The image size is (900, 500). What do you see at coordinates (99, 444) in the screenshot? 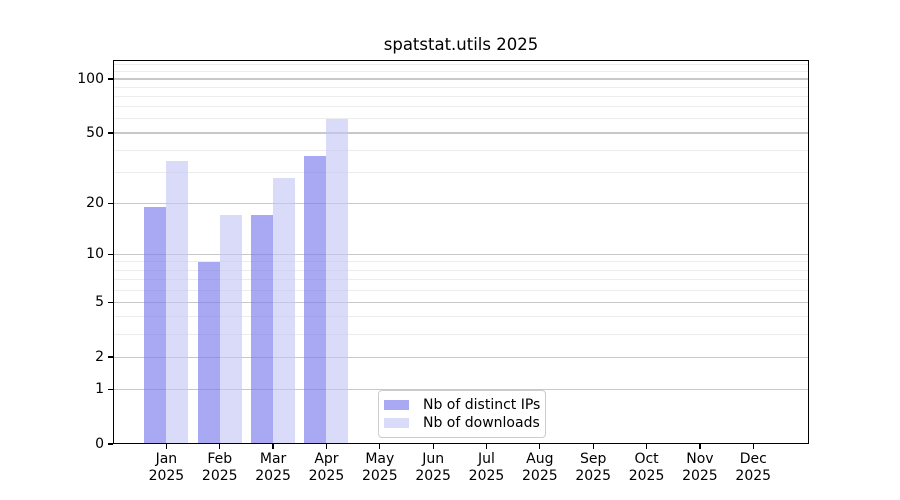
I see `y-tick-label: 0` at bounding box center [99, 444].